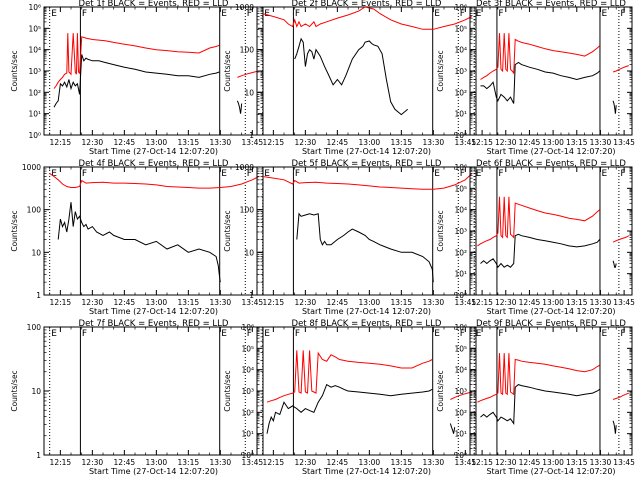 This screenshot has width=640, height=484. I want to click on panel-title: Det 8f BLACK = Events, RED = LLD, so click(367, 324).